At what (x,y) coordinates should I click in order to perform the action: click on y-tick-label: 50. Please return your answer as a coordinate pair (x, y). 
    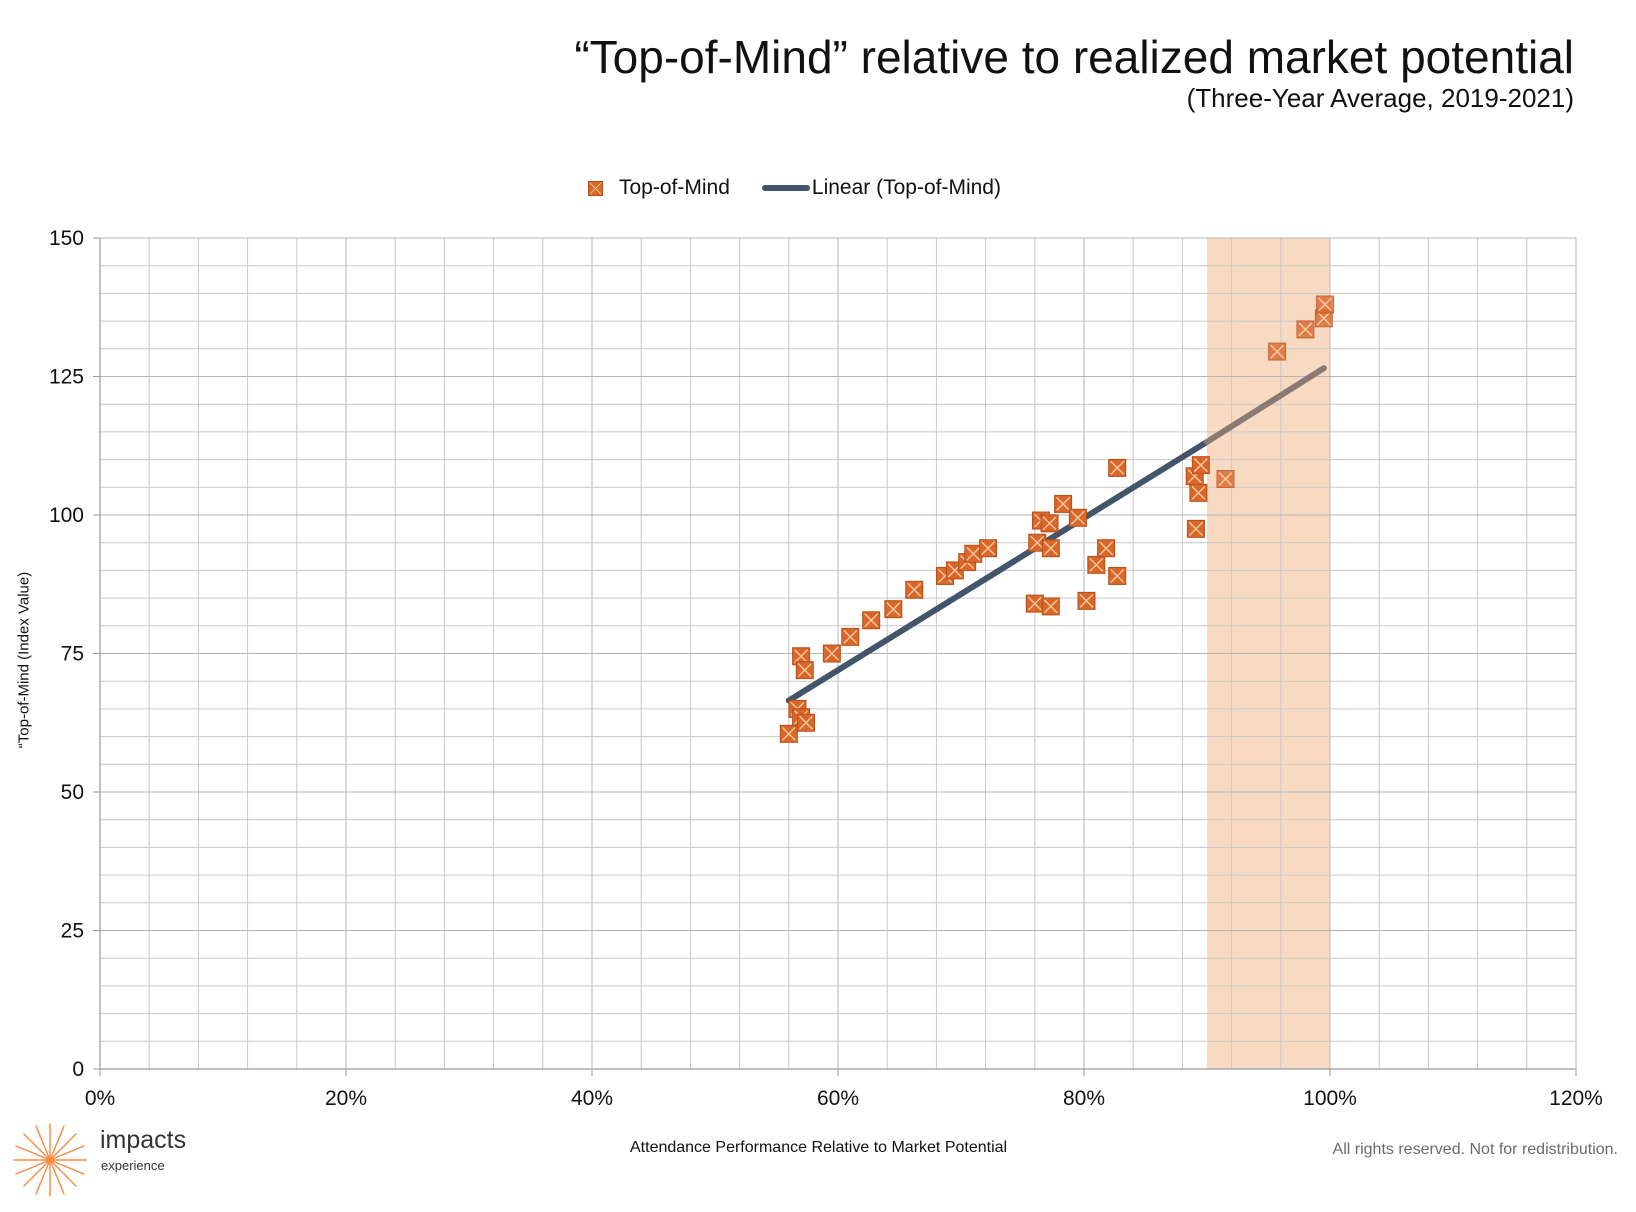
    Looking at the image, I should click on (72, 792).